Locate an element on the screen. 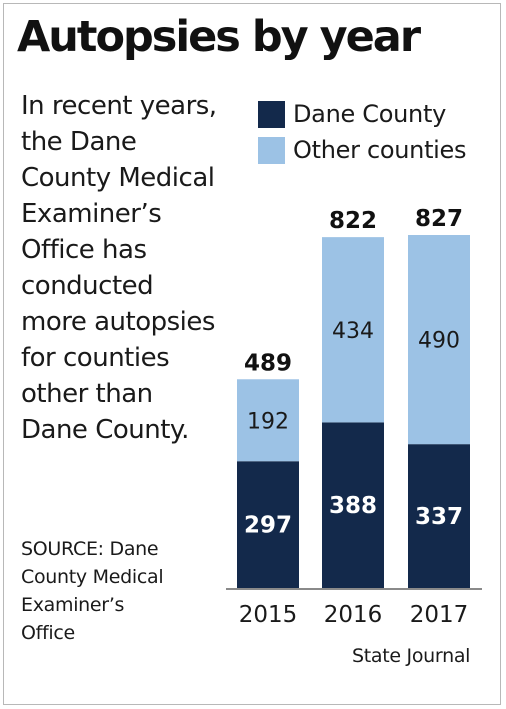 The image size is (506, 709). data-label-dane-county-2016: 388 is located at coordinates (353, 506).